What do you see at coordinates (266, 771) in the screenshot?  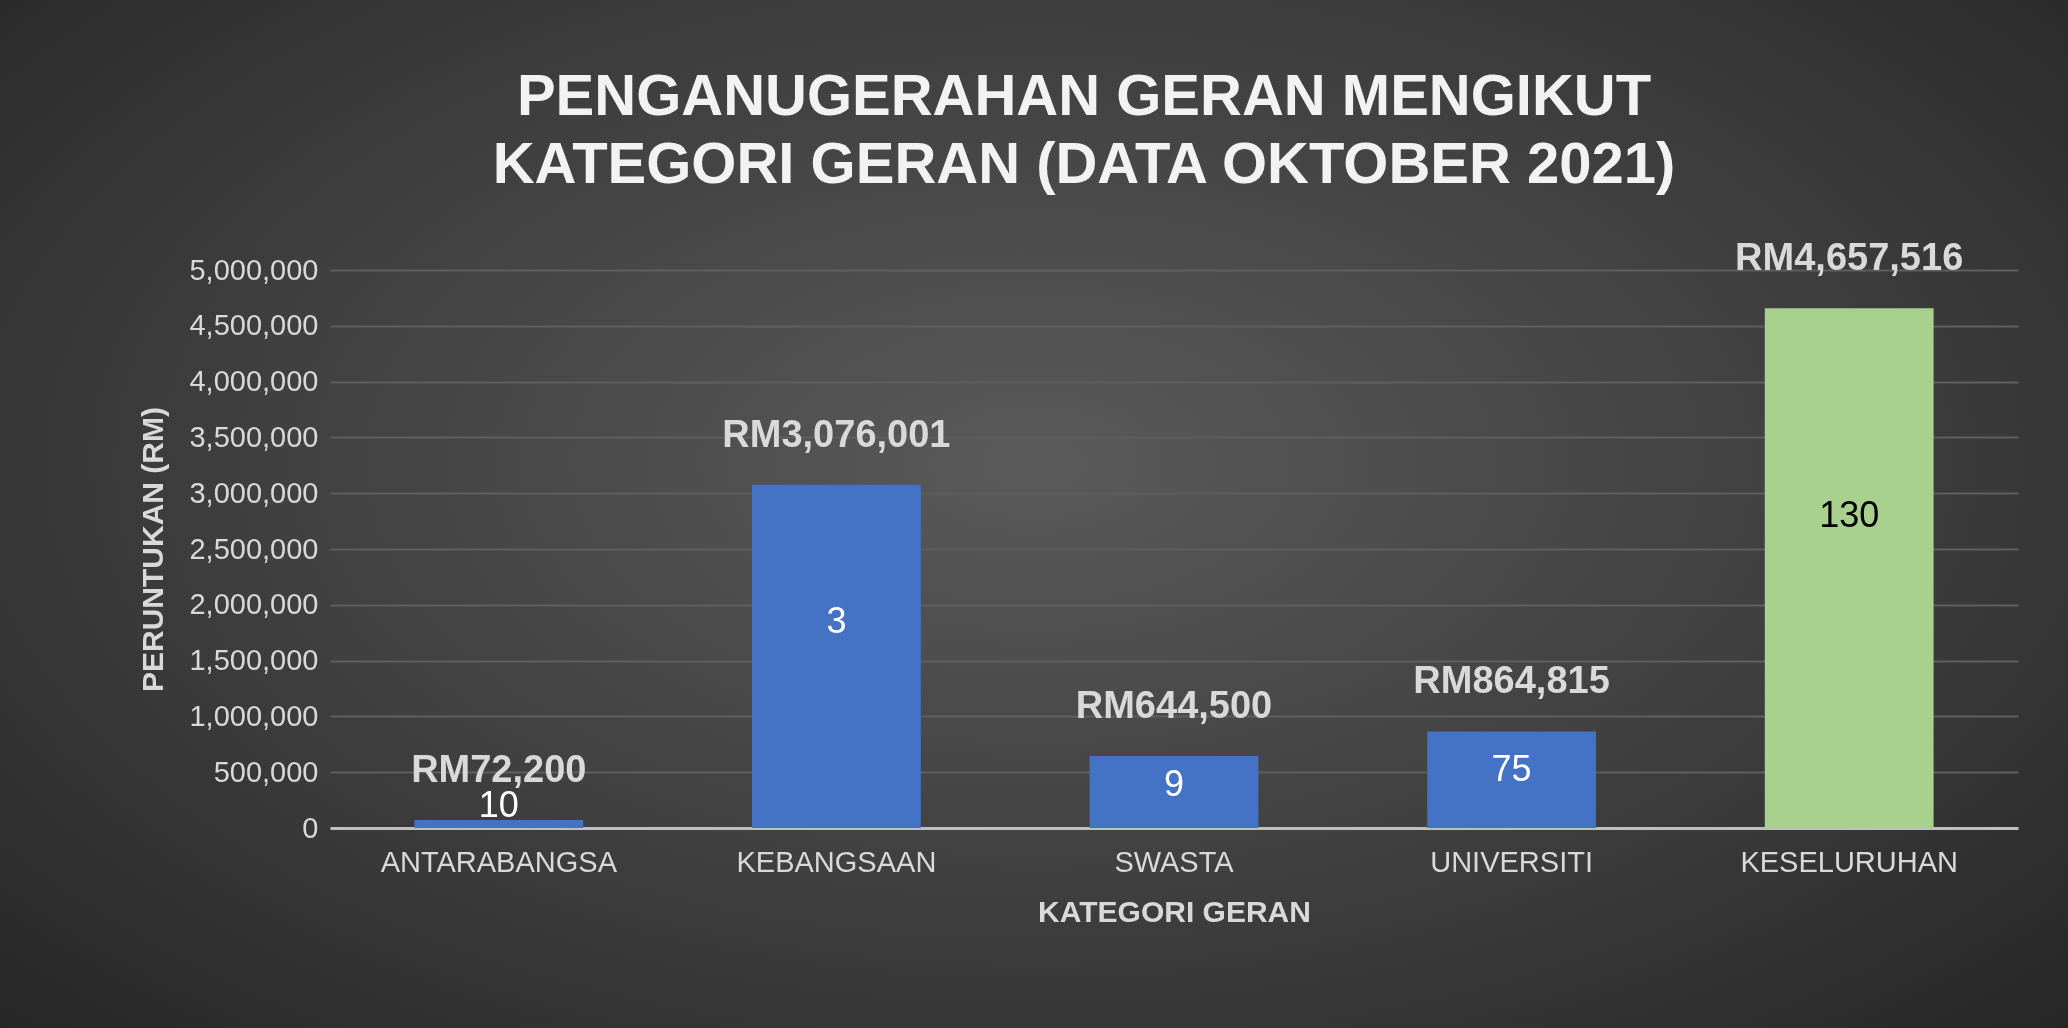 I see `y-tick-label: 500,000` at bounding box center [266, 771].